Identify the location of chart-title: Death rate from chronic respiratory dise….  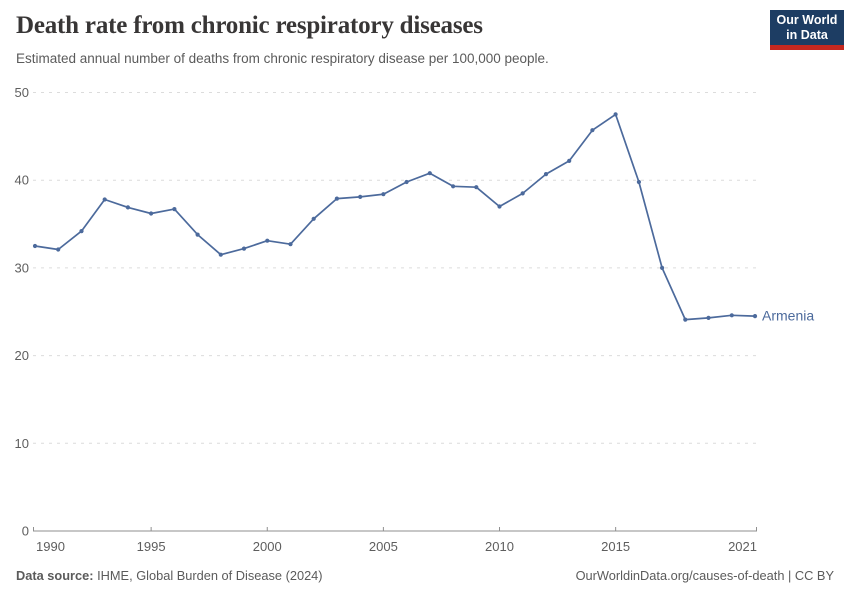
(249, 25).